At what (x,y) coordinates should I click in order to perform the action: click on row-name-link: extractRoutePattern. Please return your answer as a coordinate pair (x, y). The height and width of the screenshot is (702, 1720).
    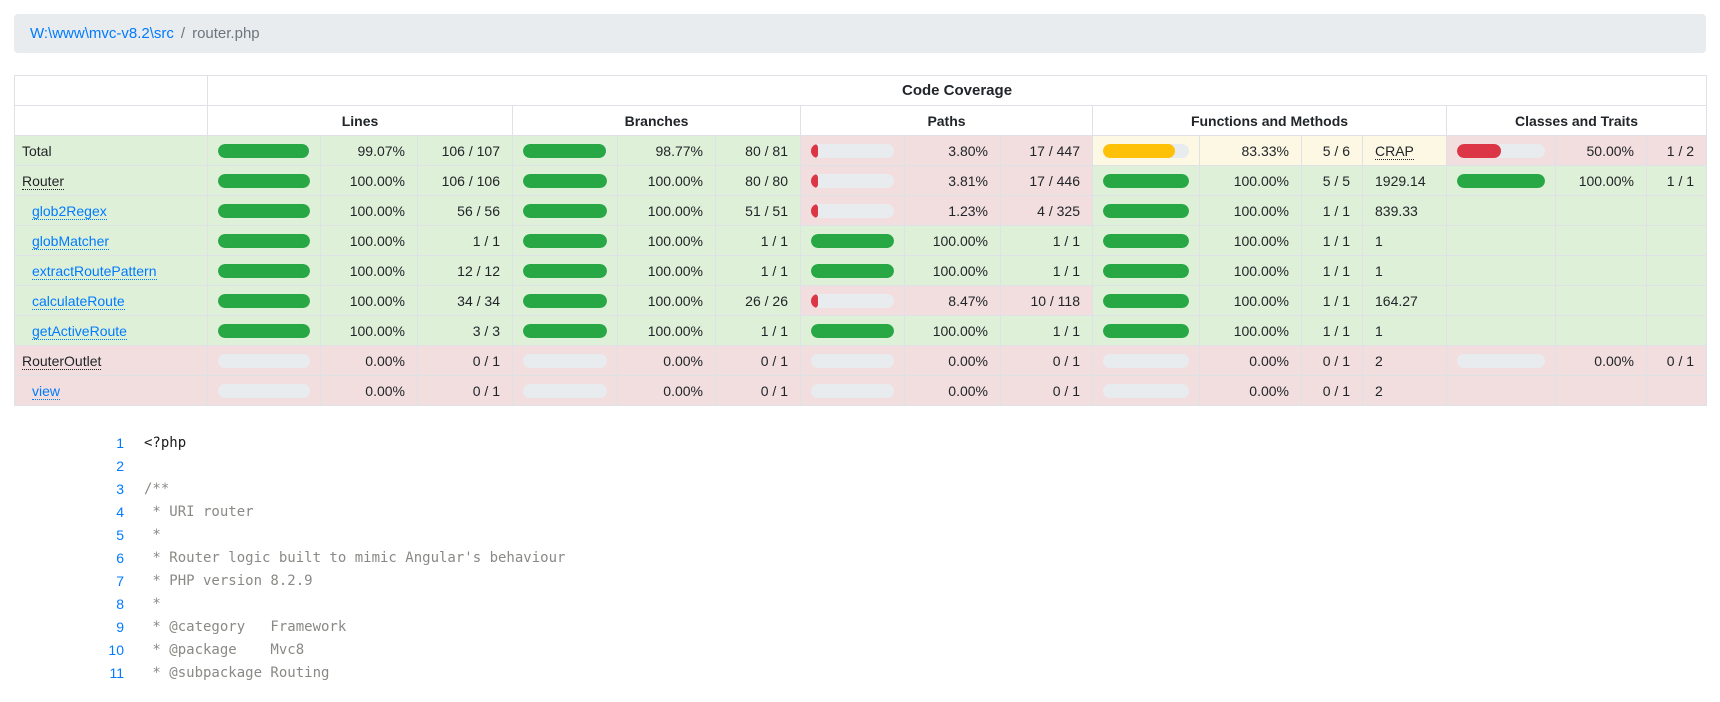
    Looking at the image, I should click on (94, 271).